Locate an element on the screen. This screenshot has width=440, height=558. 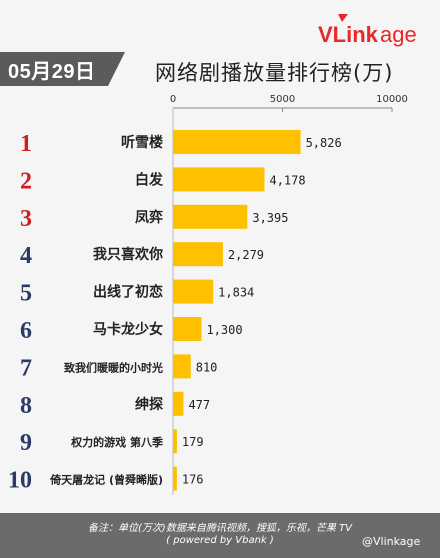
footer-bar is located at coordinates (220, 535).